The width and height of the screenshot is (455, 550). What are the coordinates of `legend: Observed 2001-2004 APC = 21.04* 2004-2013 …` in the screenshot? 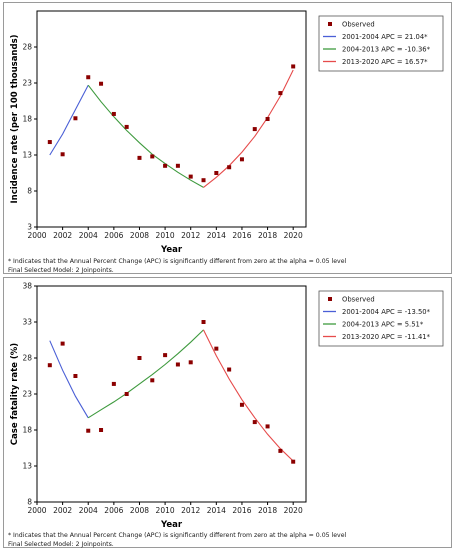 It's located at (381, 43).